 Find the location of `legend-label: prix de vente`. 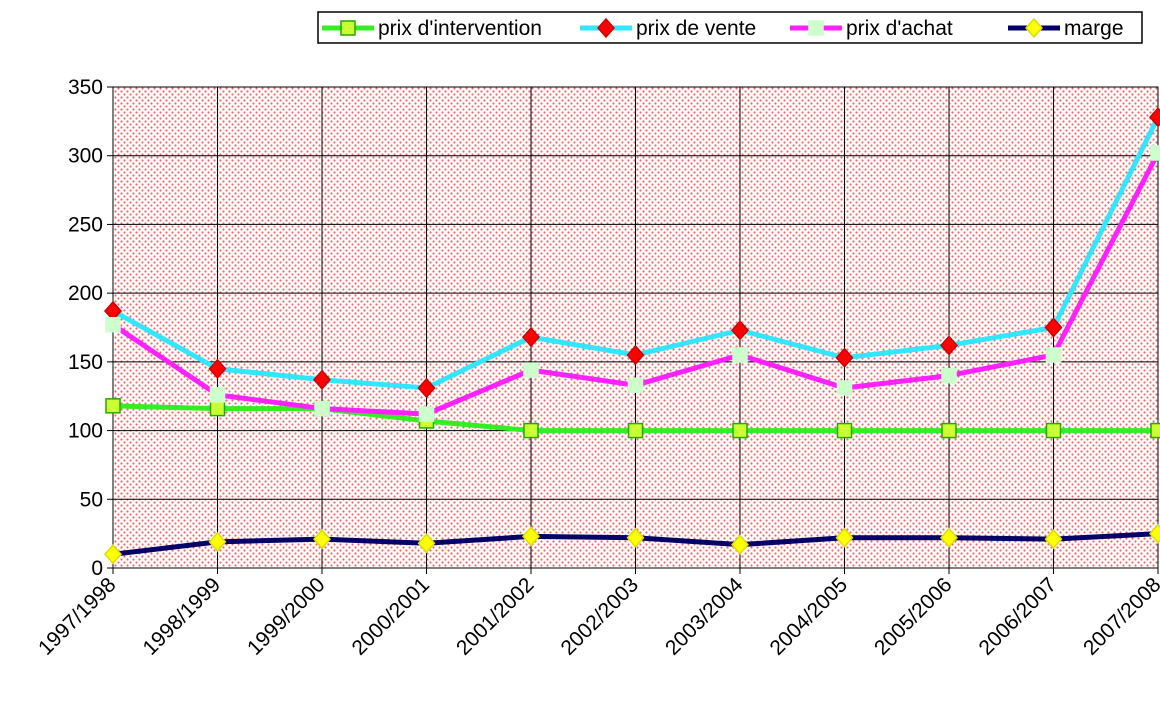

legend-label: prix de vente is located at coordinates (696, 28).